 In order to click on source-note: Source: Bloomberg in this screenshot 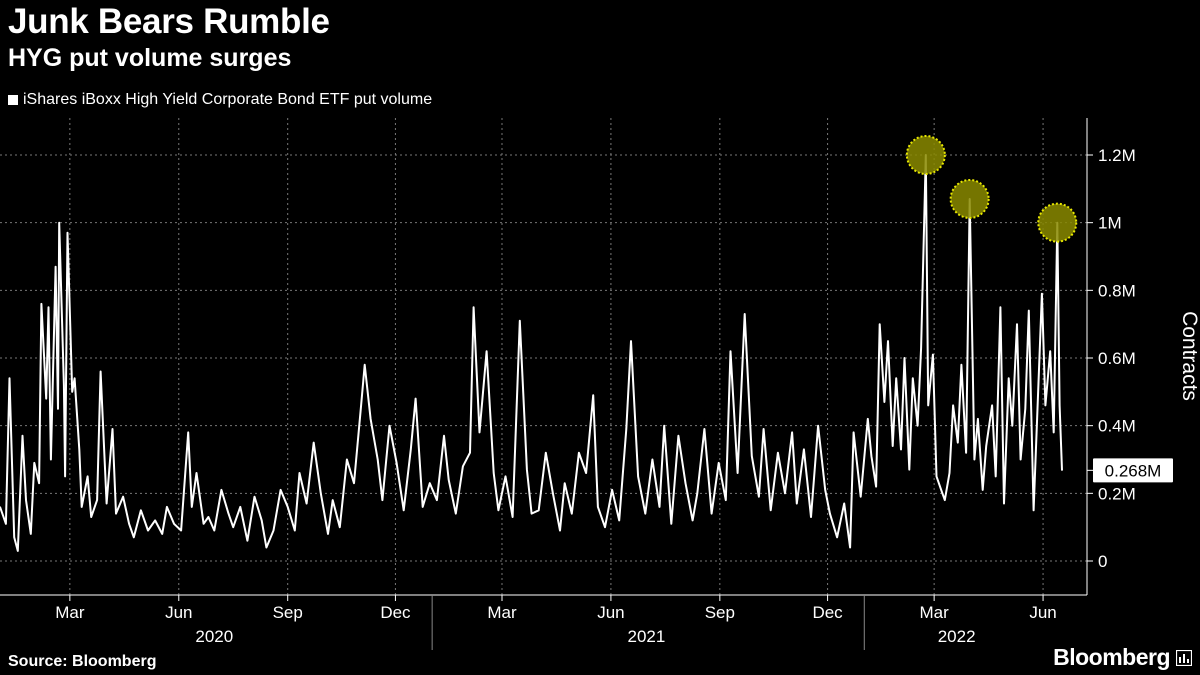, I will do `click(82, 661)`.